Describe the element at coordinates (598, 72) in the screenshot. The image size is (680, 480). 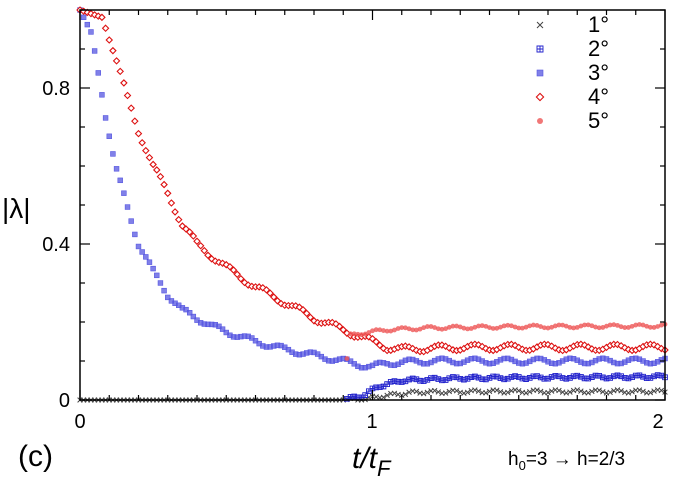
I see `legend-label-3: 3°` at that location.